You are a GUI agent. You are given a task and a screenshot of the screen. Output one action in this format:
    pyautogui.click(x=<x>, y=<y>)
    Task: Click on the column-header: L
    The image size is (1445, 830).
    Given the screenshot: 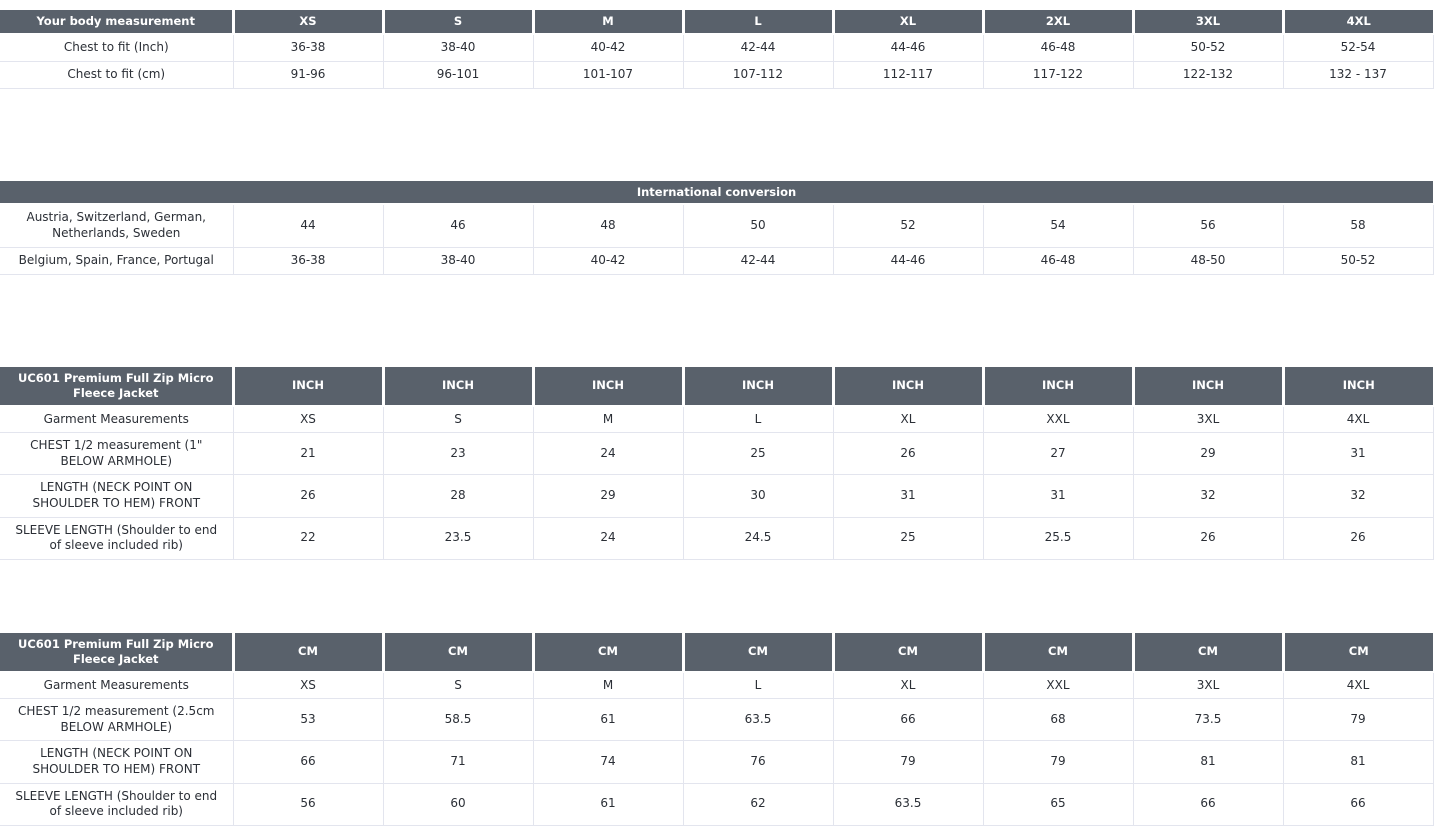 What is the action you would take?
    pyautogui.click(x=757, y=22)
    